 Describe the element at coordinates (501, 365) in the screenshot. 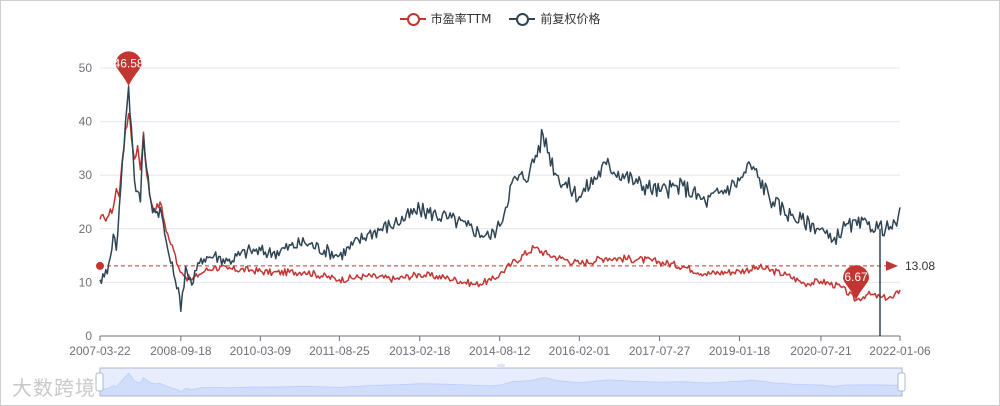

I see `zoom-move-grip` at that location.